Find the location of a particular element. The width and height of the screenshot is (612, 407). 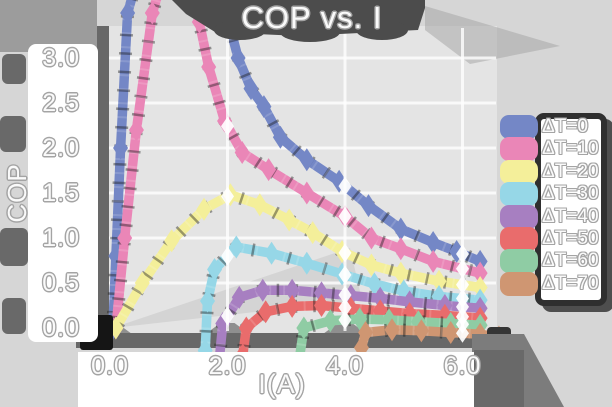

corner-shadow is located at coordinates (48, 26).